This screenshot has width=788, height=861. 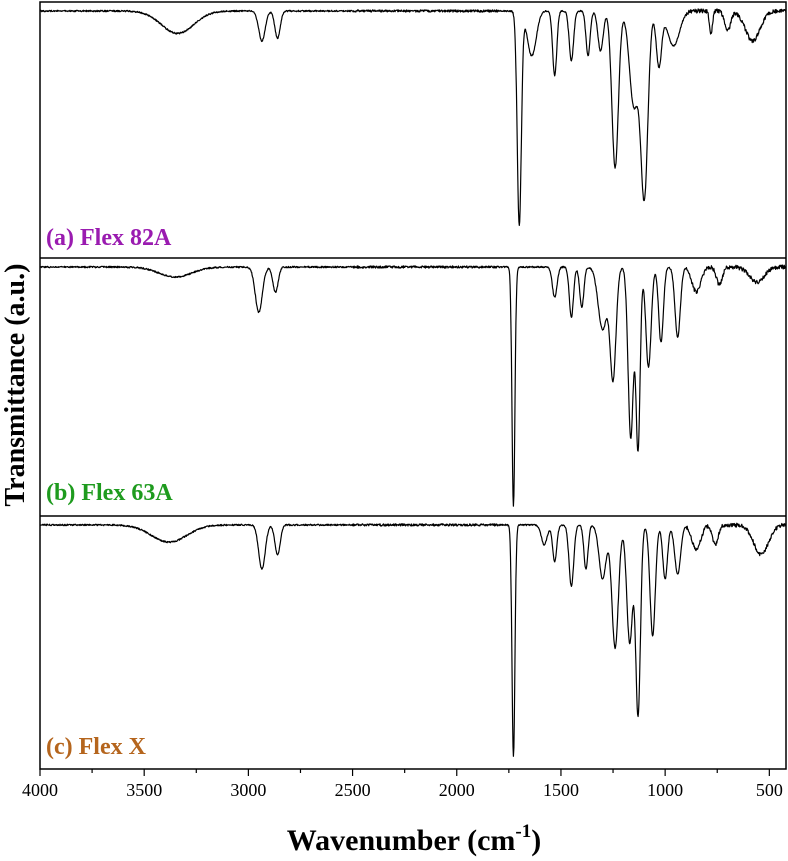 What do you see at coordinates (414, 839) in the screenshot?
I see `x-axis-title: Wavenumber (cm-1)` at bounding box center [414, 839].